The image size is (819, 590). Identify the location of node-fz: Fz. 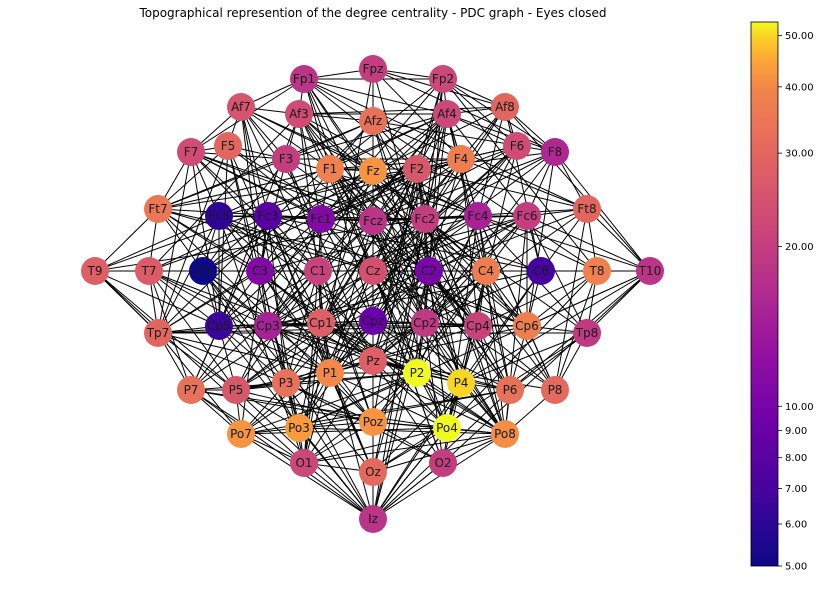
(373, 171).